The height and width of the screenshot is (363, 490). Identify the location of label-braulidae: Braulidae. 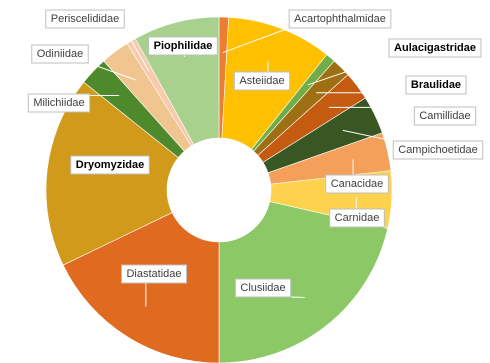
(436, 85).